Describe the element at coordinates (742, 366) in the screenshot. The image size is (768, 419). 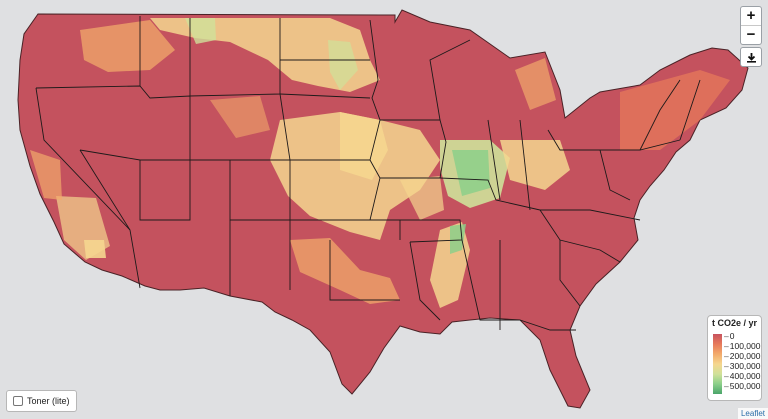
I see `legend-tick: 300,000` at that location.